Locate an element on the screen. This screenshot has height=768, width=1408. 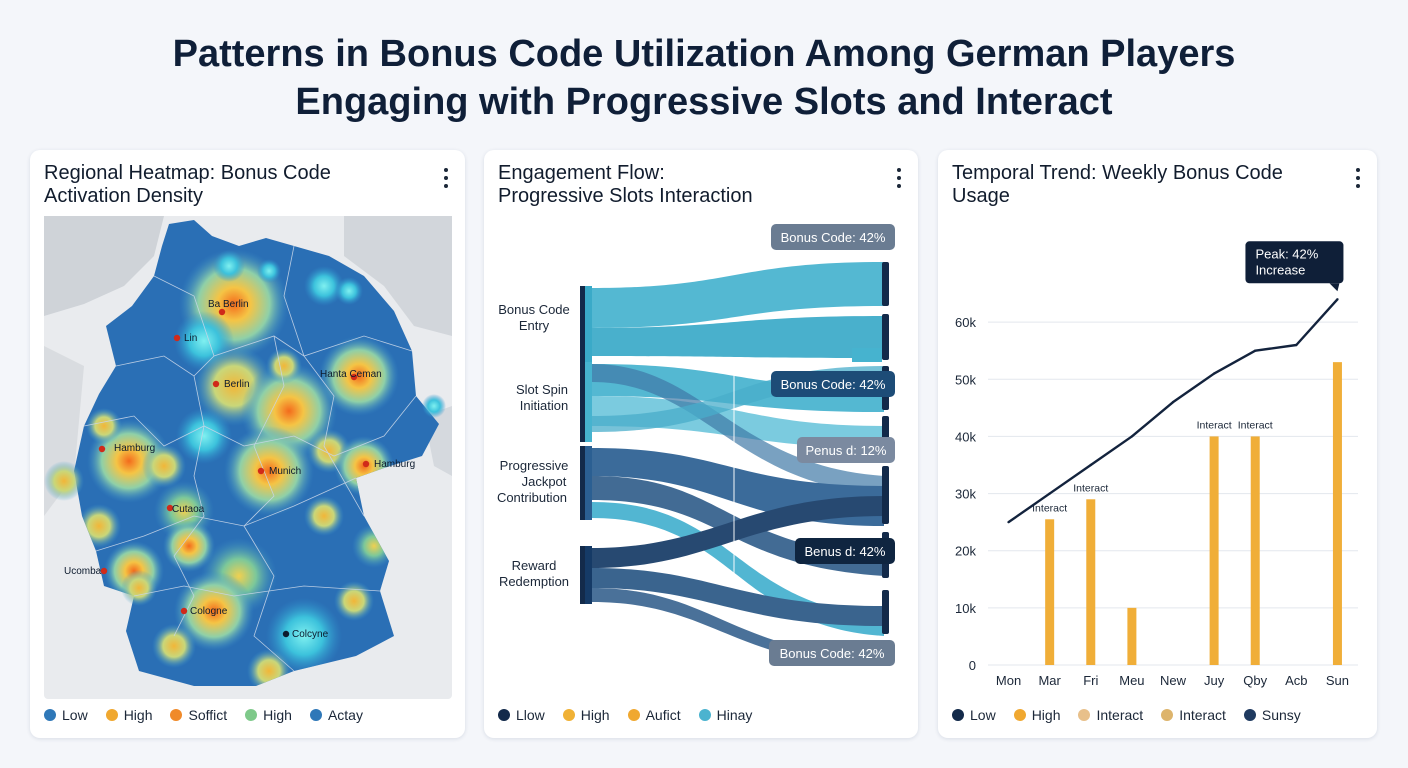
heatmap-legend: Low High Soffict High Actay is located at coordinates (203, 715).